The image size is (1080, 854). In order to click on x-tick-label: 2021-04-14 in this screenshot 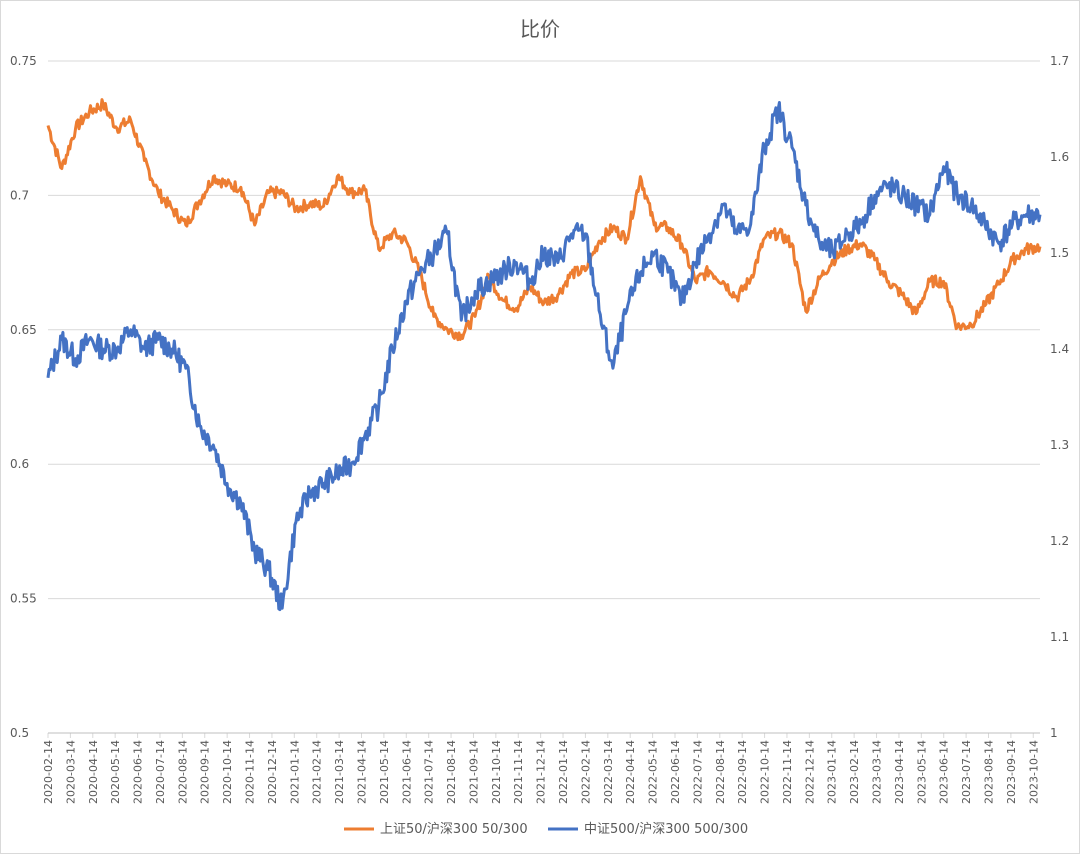, I will do `click(361, 772)`.